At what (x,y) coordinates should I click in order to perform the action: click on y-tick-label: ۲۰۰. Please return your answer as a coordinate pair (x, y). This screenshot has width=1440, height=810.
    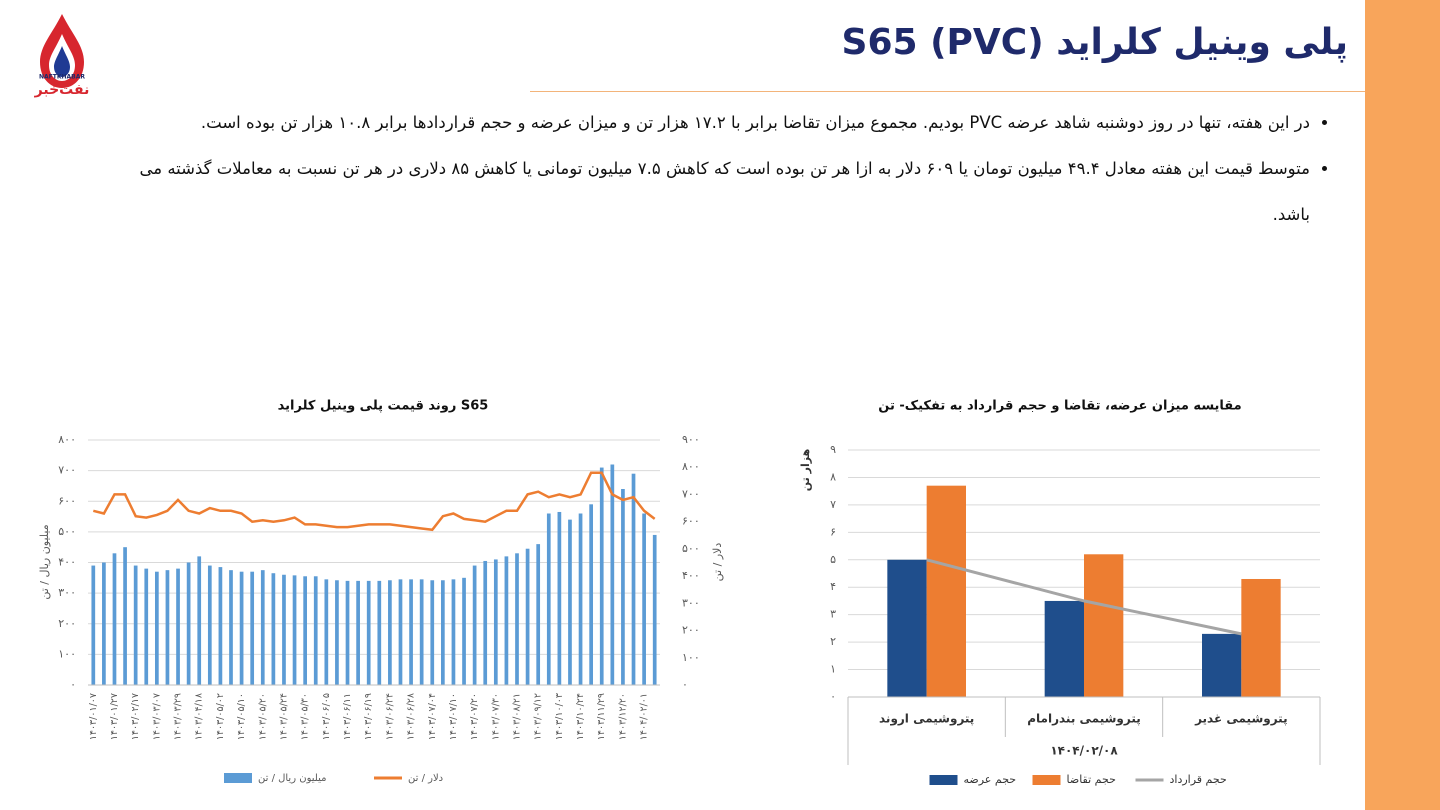
    Looking at the image, I should click on (67, 623).